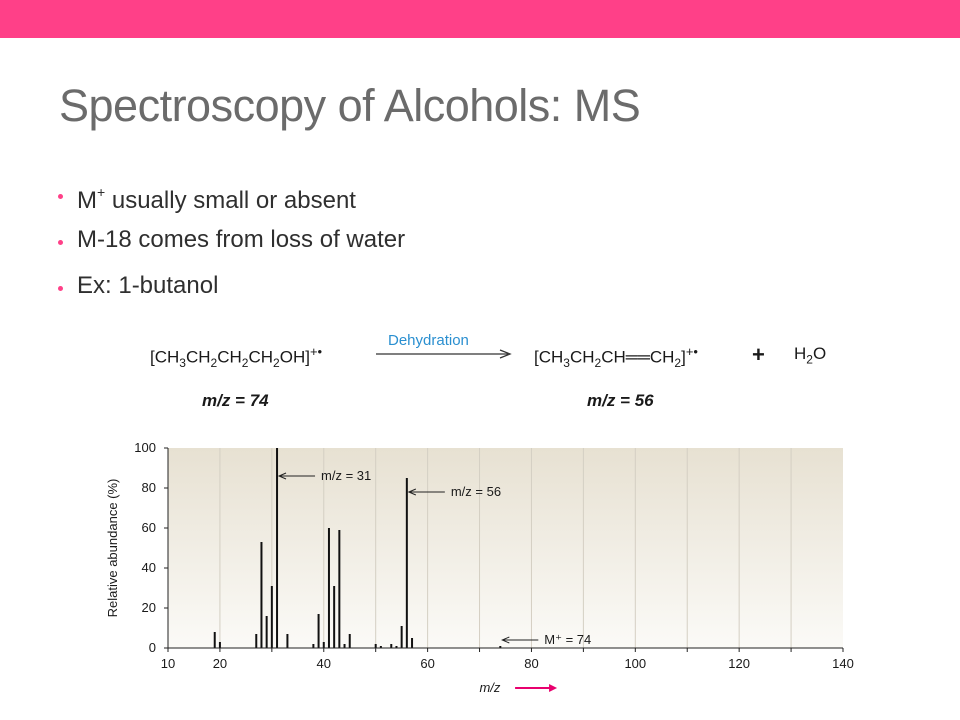 The height and width of the screenshot is (720, 960). Describe the element at coordinates (444, 354) in the screenshot. I see `reaction-arrow-icon` at that location.